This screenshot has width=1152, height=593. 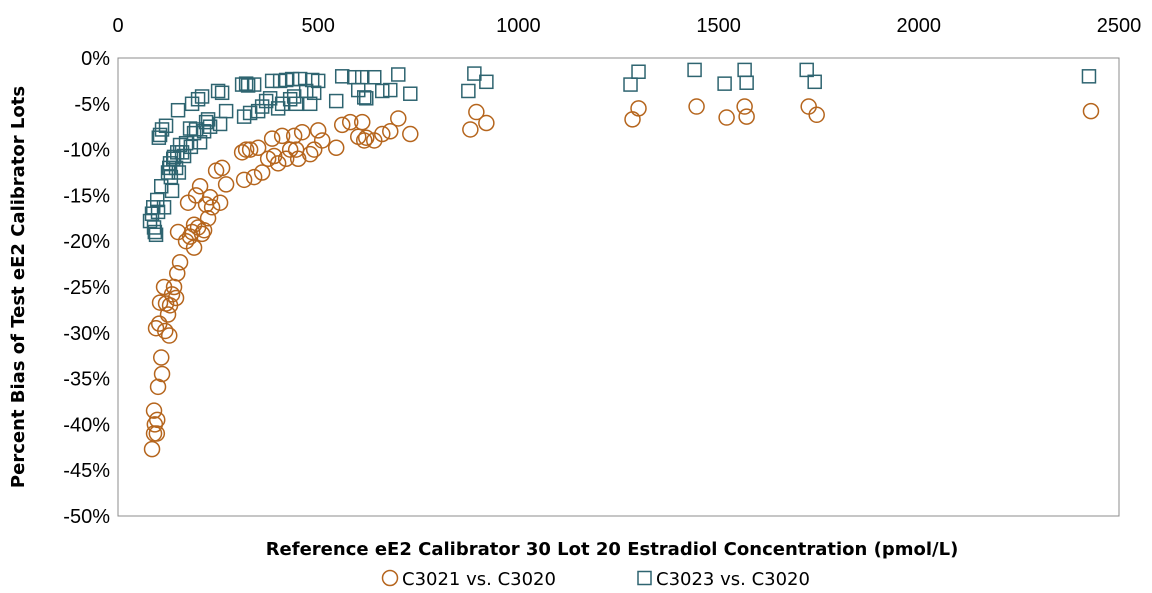 What do you see at coordinates (95, 59) in the screenshot?
I see `y-tick-label: 0%` at bounding box center [95, 59].